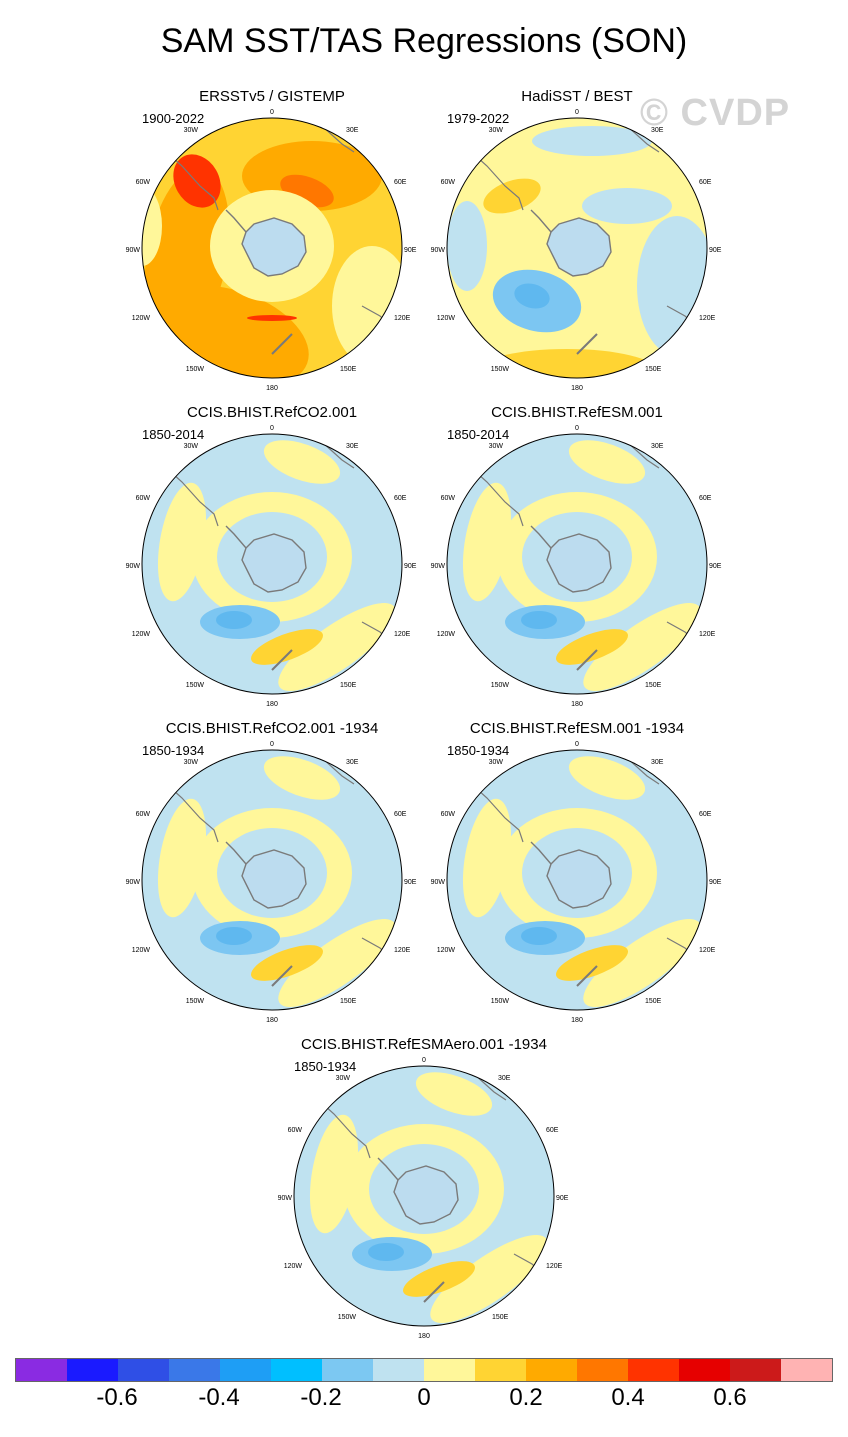 Image resolution: width=848 pixels, height=1437 pixels. Describe the element at coordinates (173, 118) in the screenshot. I see `panel-period: 1900-2022` at that location.